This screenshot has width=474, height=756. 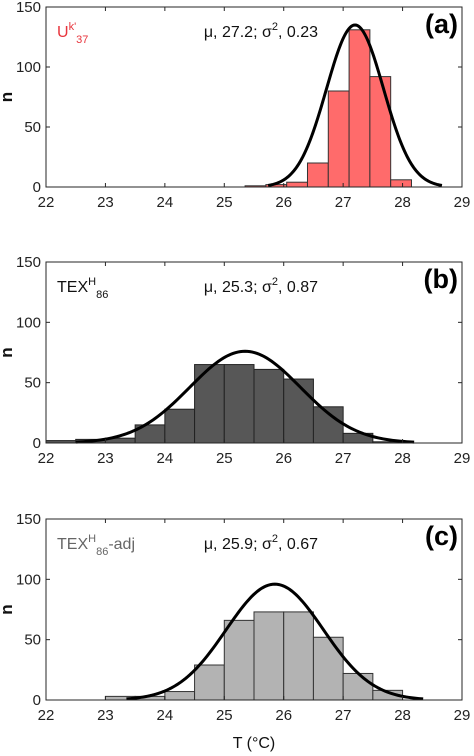 I want to click on panel-label: (a), so click(x=441, y=24).